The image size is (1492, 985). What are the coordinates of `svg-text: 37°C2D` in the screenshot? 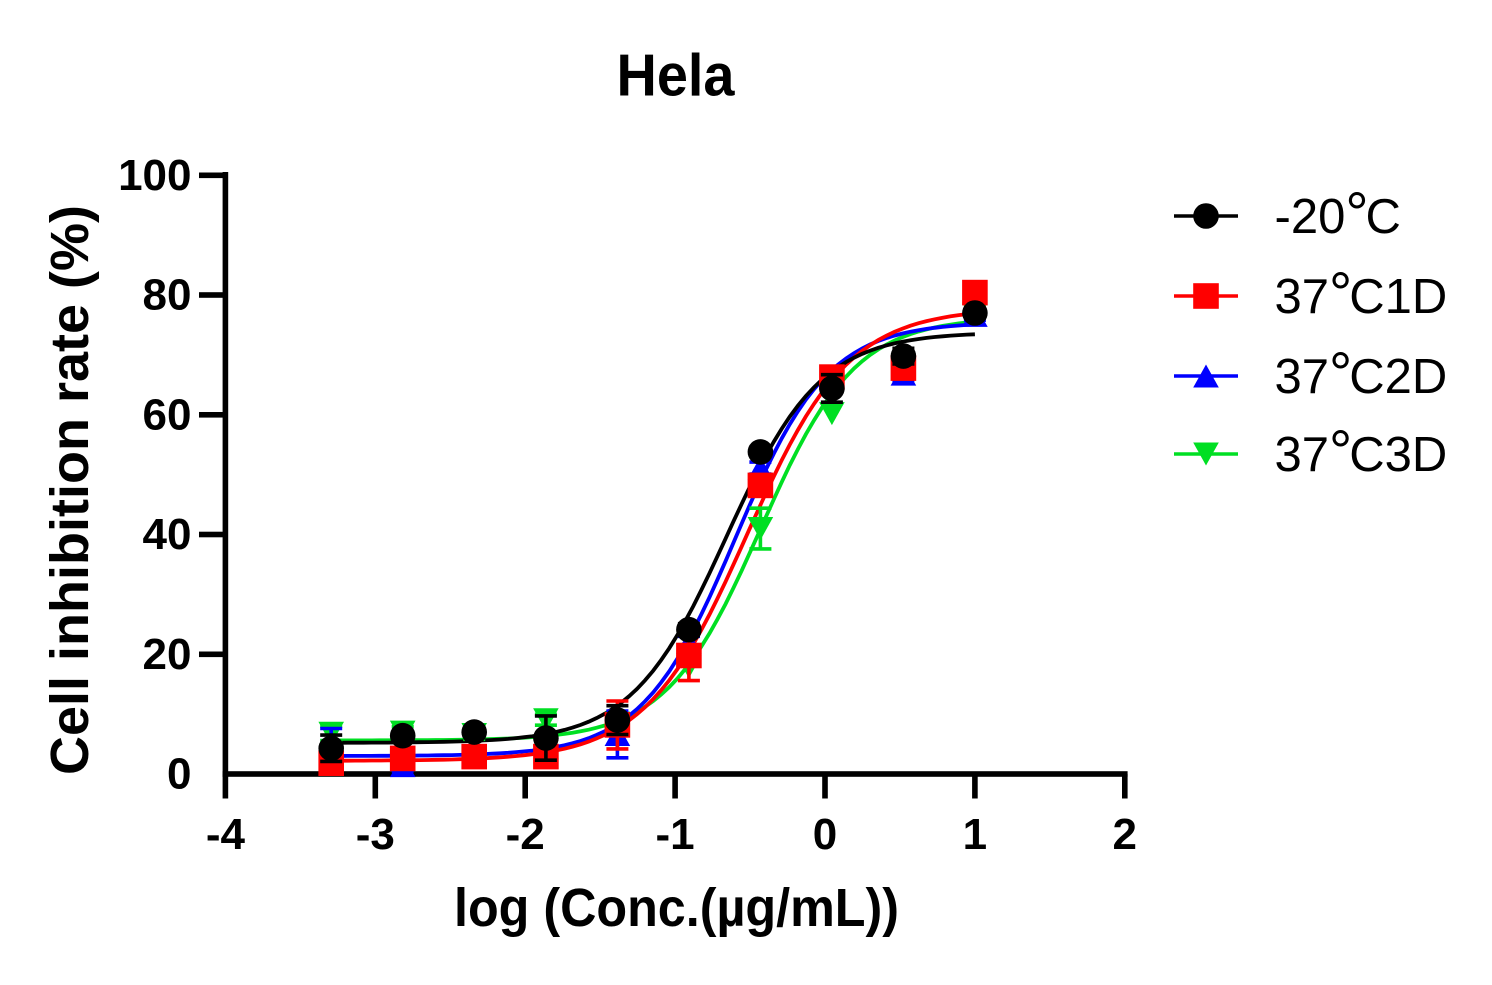 It's located at (1361, 373).